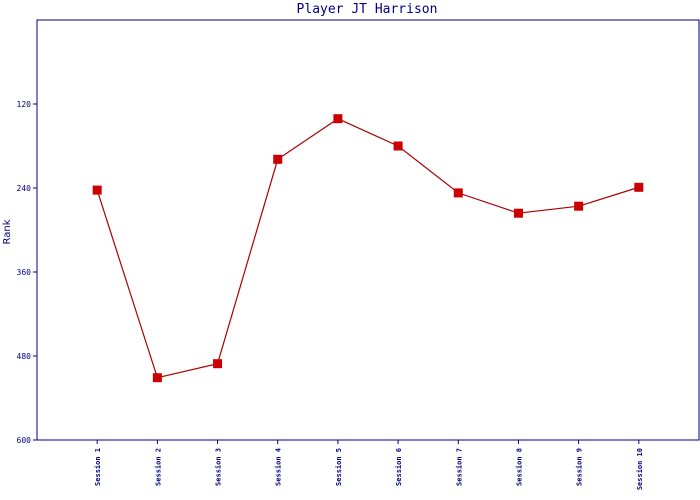 The width and height of the screenshot is (700, 500). What do you see at coordinates (640, 469) in the screenshot?
I see `x-tick-label: Session 10` at bounding box center [640, 469].